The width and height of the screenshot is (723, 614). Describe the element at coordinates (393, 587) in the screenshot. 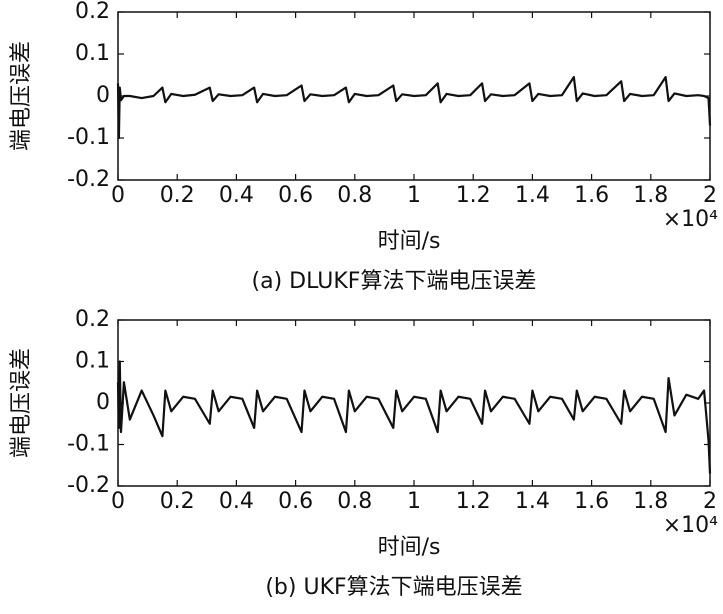

I see `caption: (b) UKF算法下端电压误差` at that location.